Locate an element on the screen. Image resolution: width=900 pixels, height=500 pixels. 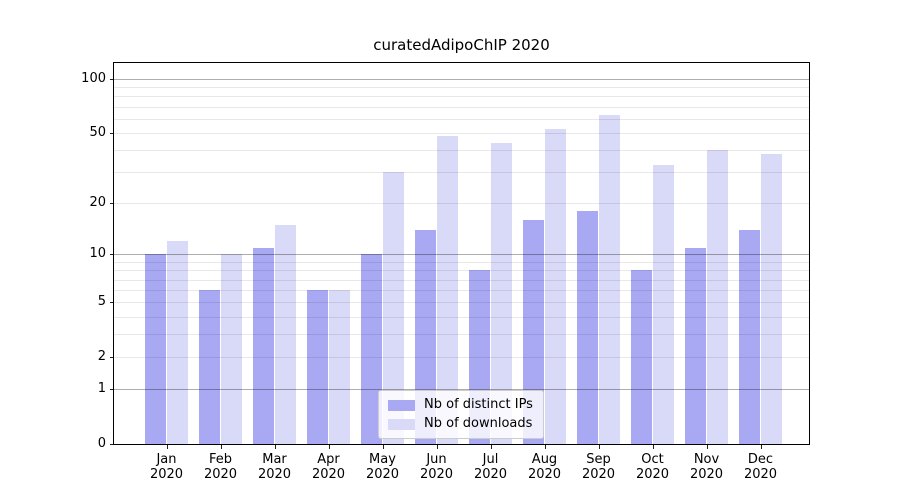
bar-downloads-aug is located at coordinates (555, 286).